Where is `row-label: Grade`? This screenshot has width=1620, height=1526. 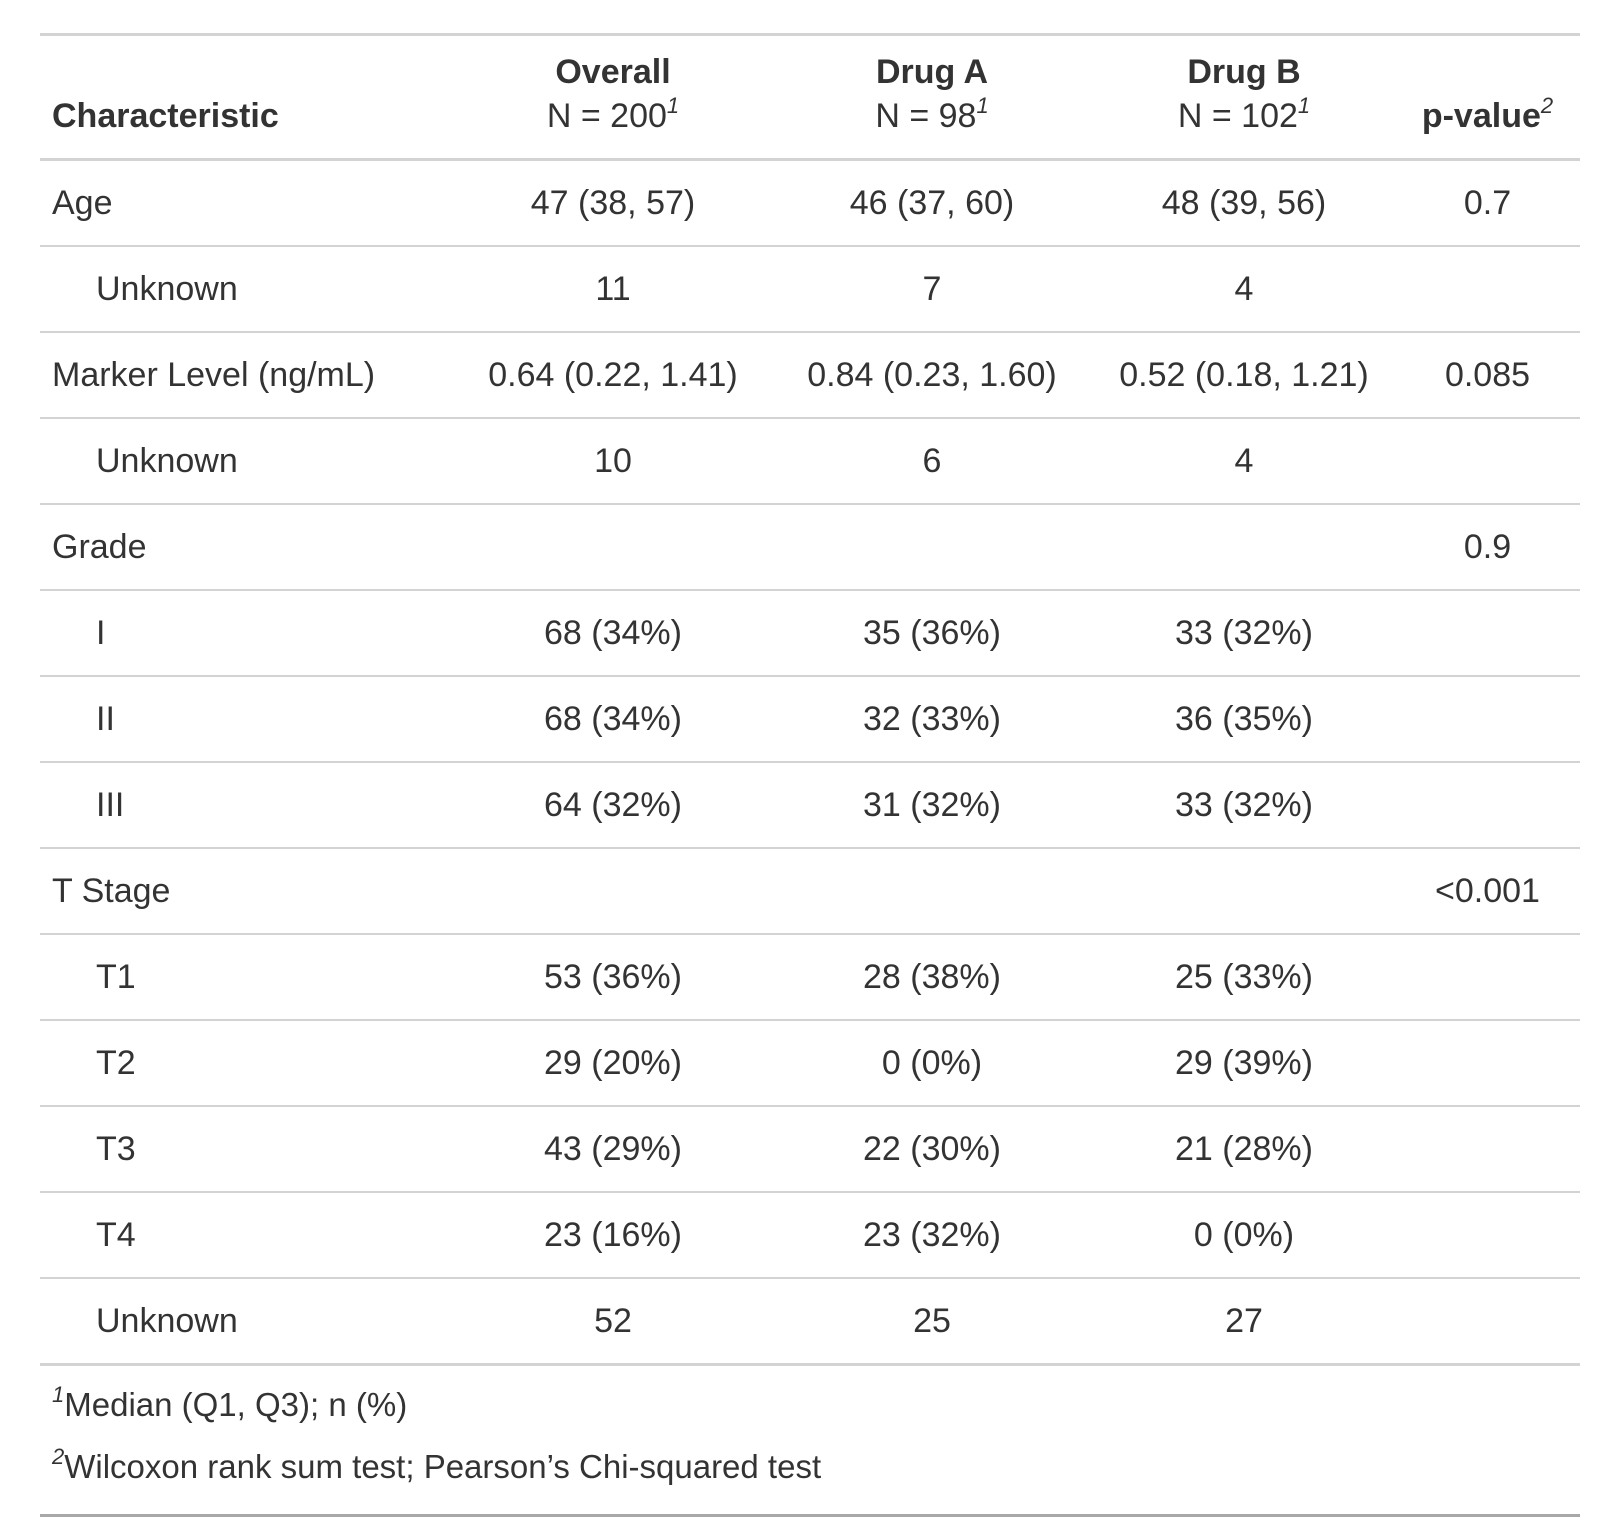
row-label: Grade is located at coordinates (247, 547).